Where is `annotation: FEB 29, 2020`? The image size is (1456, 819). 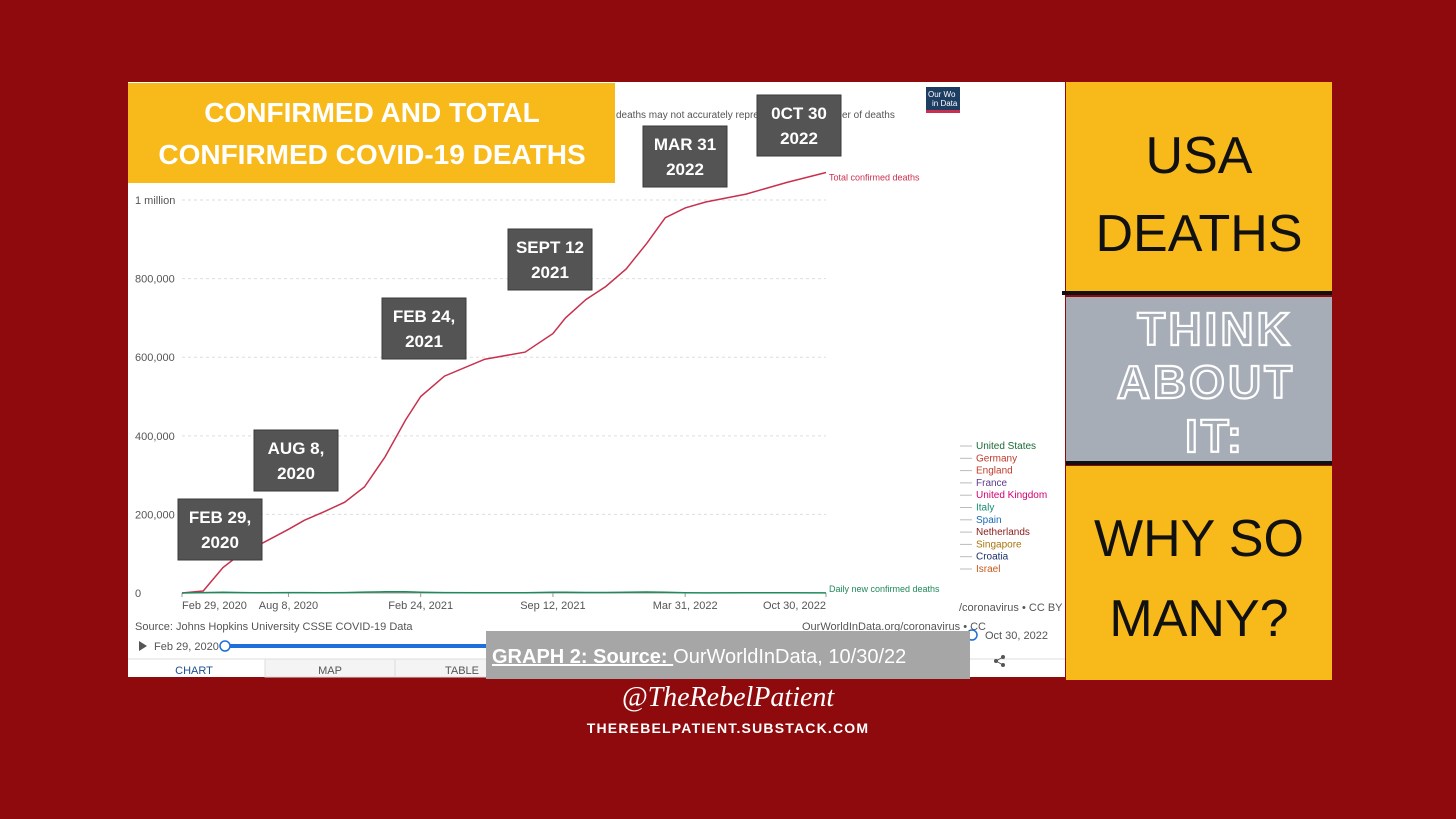 annotation: FEB 29, 2020 is located at coordinates (220, 529).